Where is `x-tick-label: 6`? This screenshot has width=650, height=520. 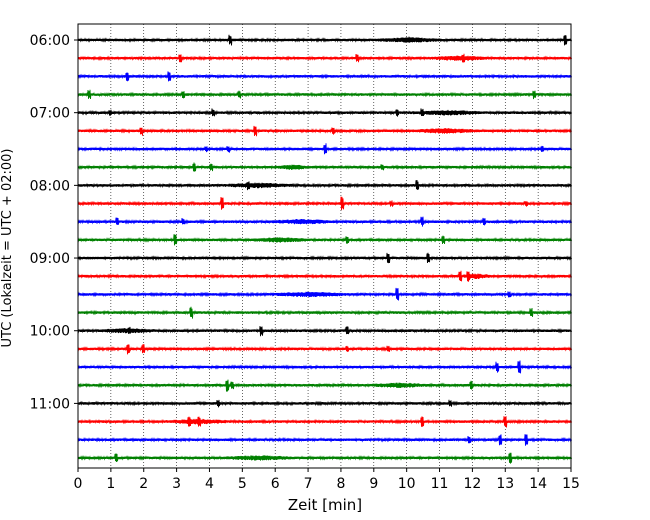 x-tick-label: 6 is located at coordinates (275, 484).